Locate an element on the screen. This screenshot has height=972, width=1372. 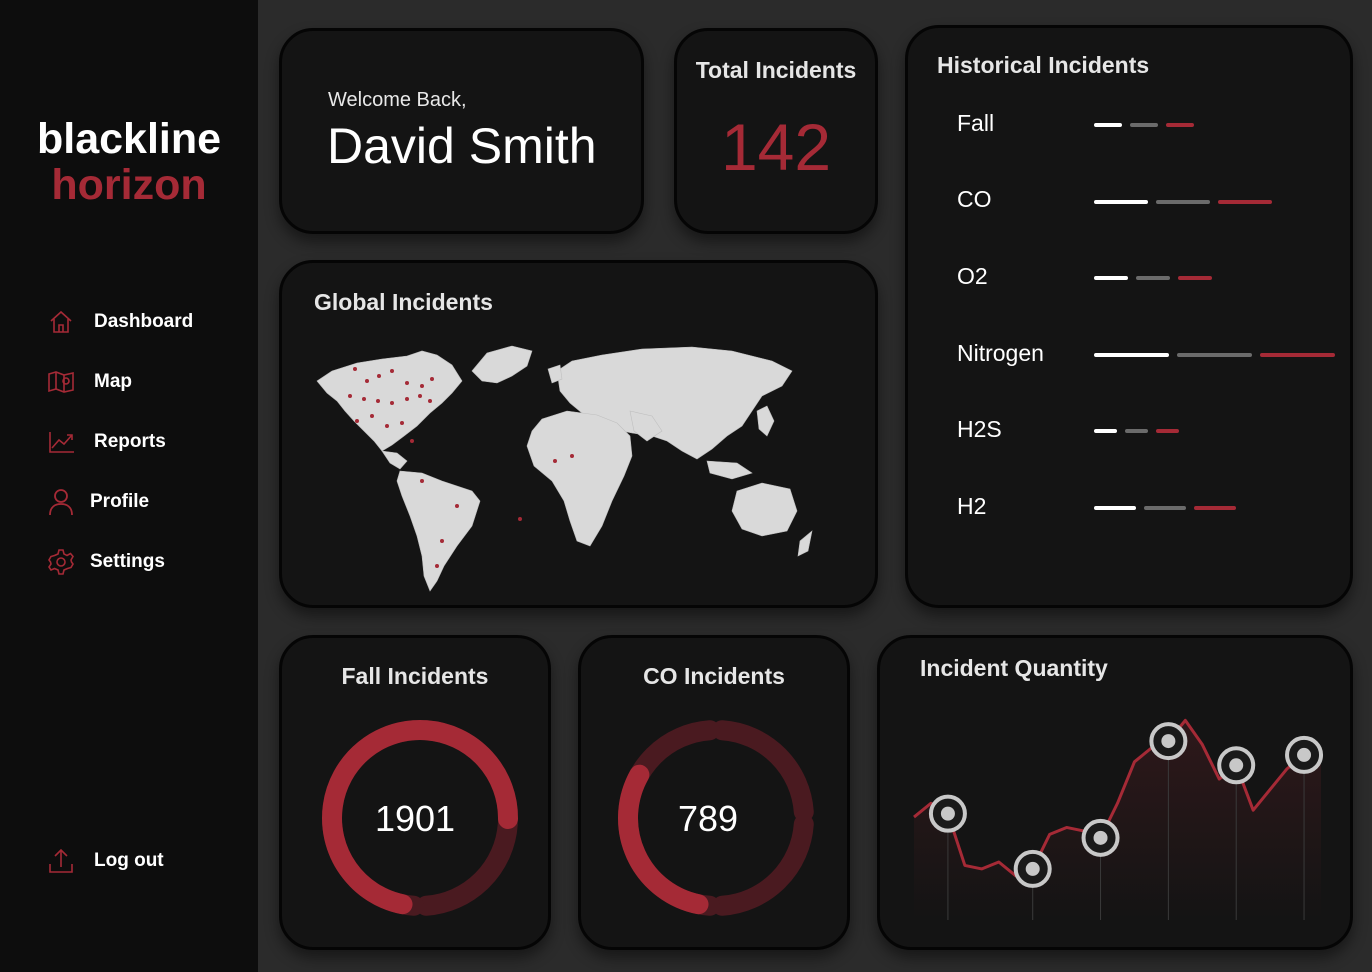
historical-row-label: Fall is located at coordinates (976, 123).